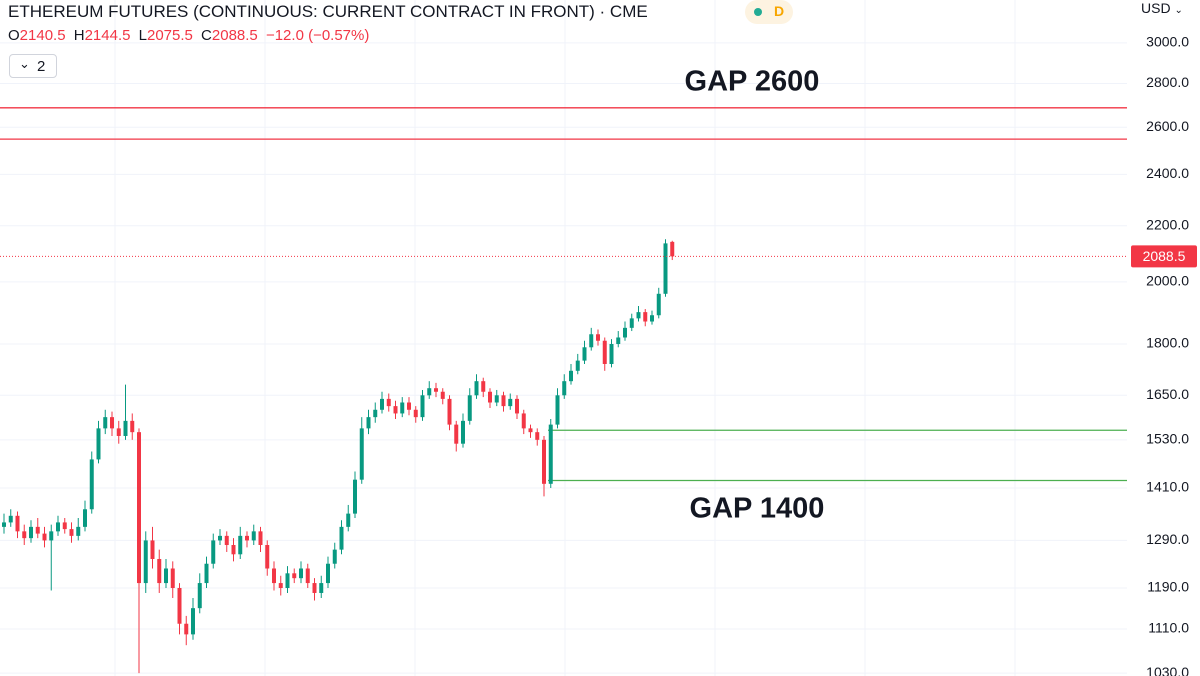  What do you see at coordinates (206, 35) in the screenshot?
I see `ohlc-letter: C` at bounding box center [206, 35].